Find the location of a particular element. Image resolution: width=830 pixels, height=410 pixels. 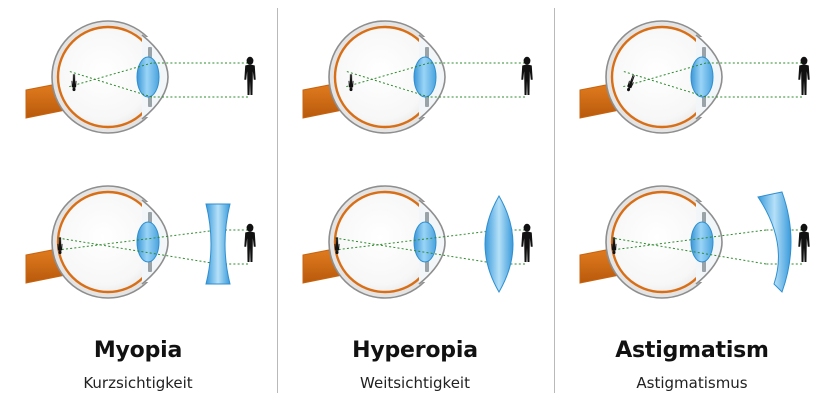

hyperopia-top-rays-inner is located at coordinates (387, 80).